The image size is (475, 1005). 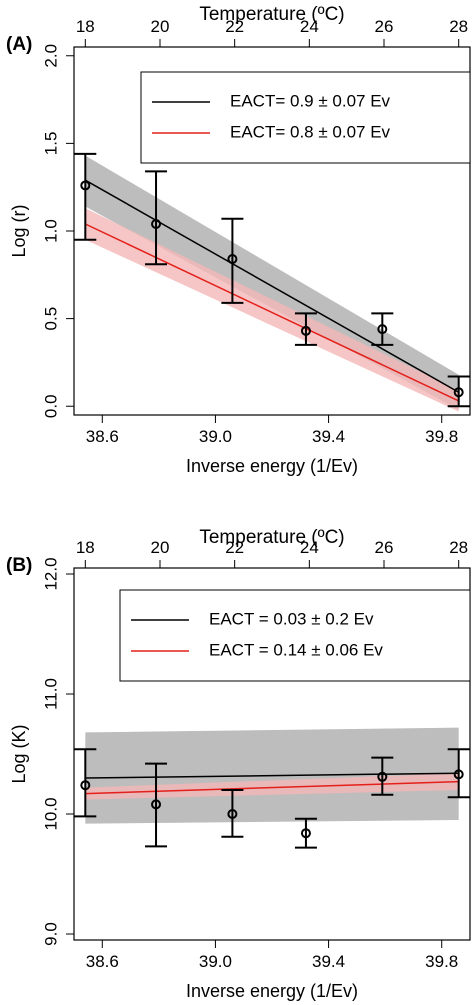 What do you see at coordinates (296, 649) in the screenshot?
I see `legend-entry: EACT = 0.14 ± 0.06 Ev` at bounding box center [296, 649].